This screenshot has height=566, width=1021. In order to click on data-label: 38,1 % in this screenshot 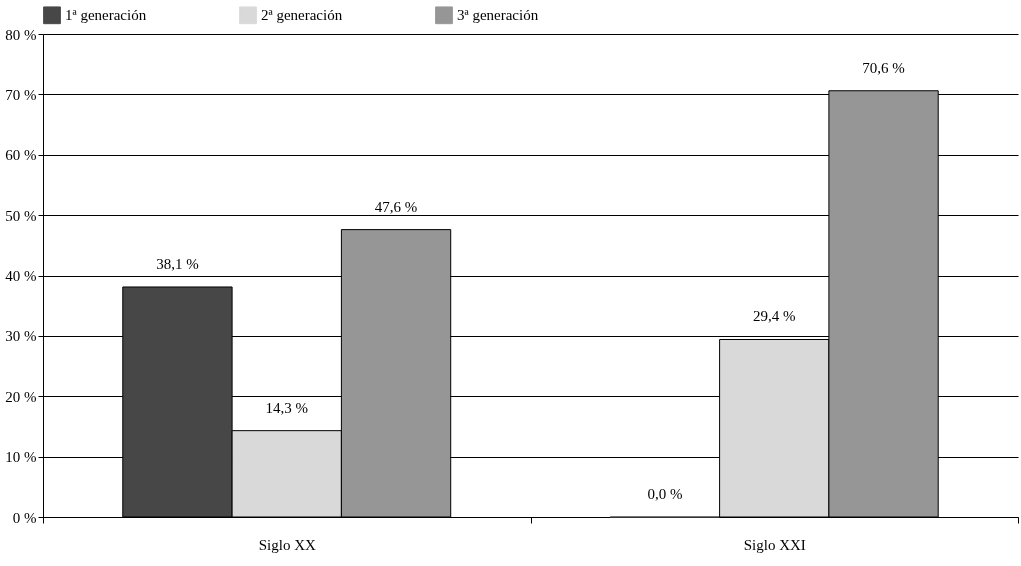, I will do `click(177, 263)`.